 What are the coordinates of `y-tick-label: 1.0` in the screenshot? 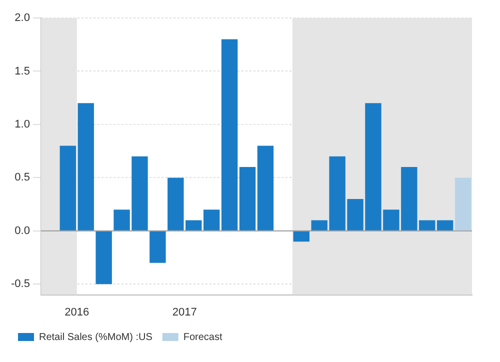 It's located at (22, 124).